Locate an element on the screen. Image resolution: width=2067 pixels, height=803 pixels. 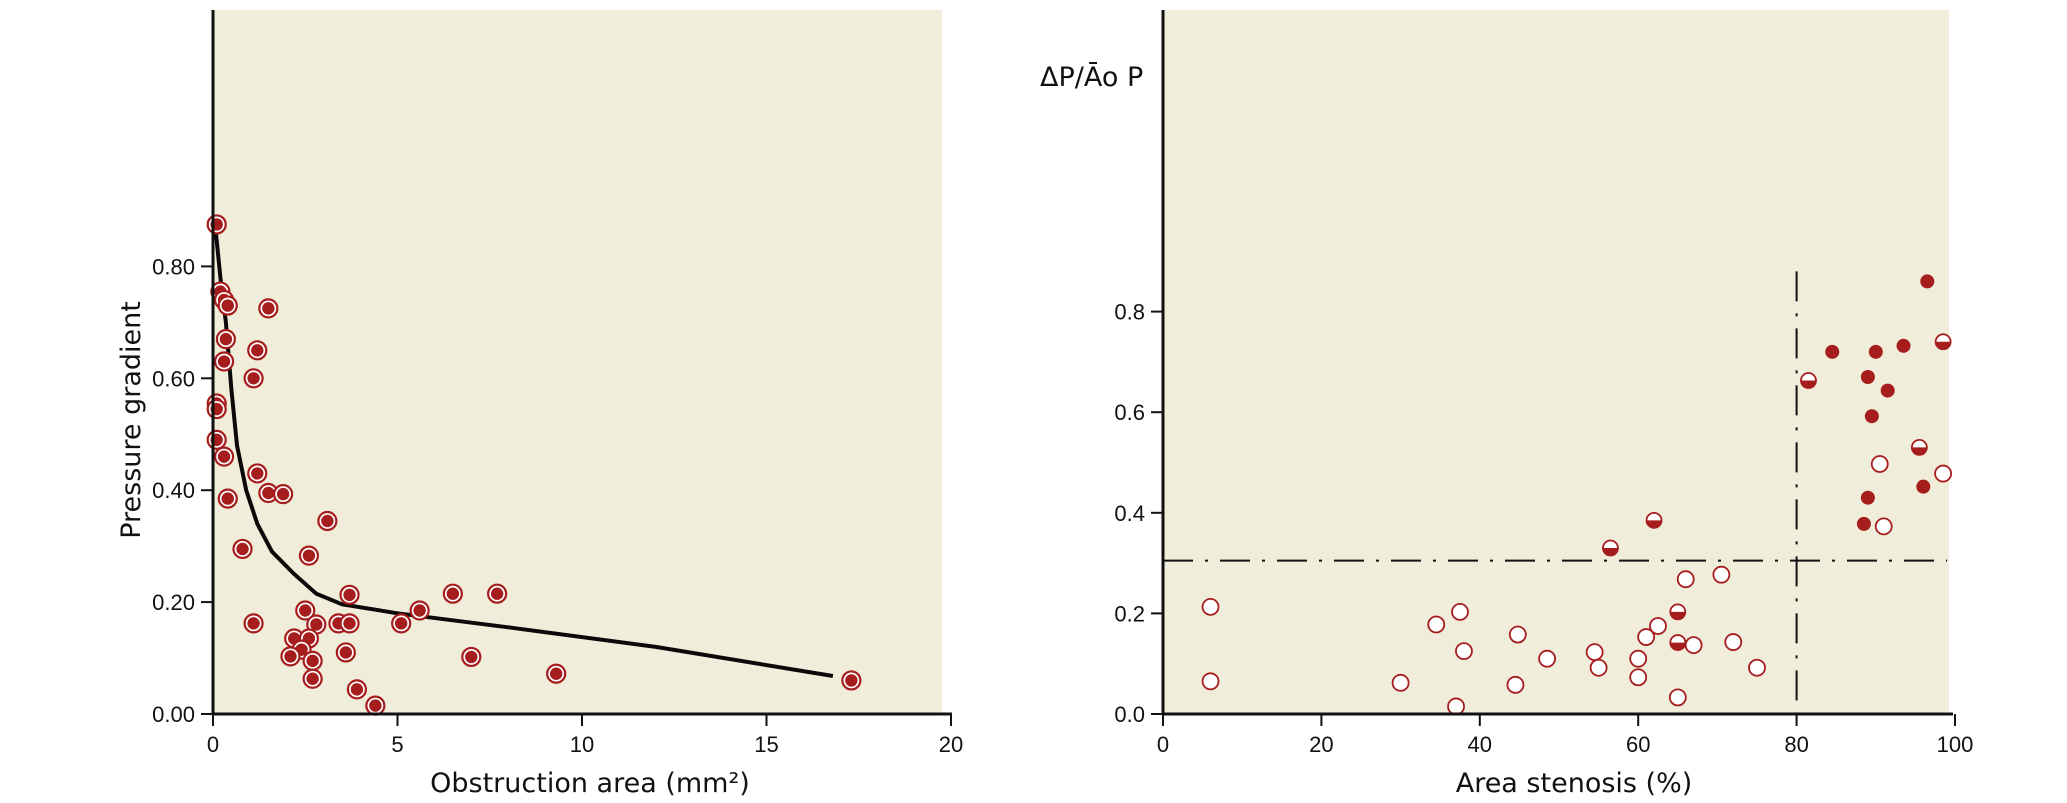
right-chart-title: ΔP/Āo P is located at coordinates (1091, 77).